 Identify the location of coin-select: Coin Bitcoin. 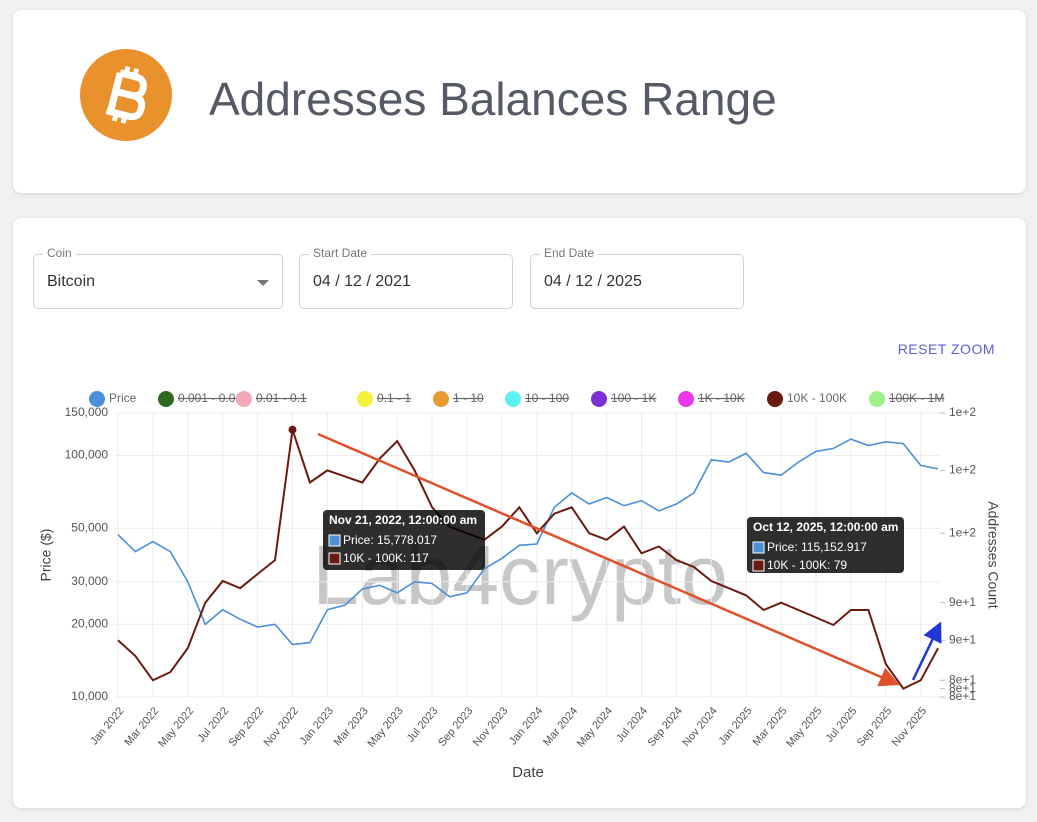
(158, 277).